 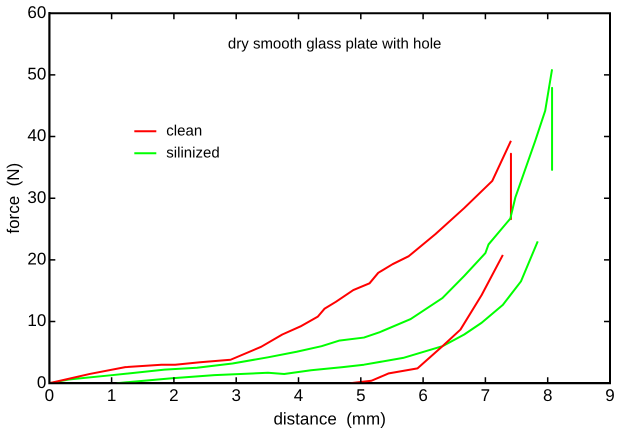 What do you see at coordinates (236, 396) in the screenshot?
I see `x-tick-label: 3` at bounding box center [236, 396].